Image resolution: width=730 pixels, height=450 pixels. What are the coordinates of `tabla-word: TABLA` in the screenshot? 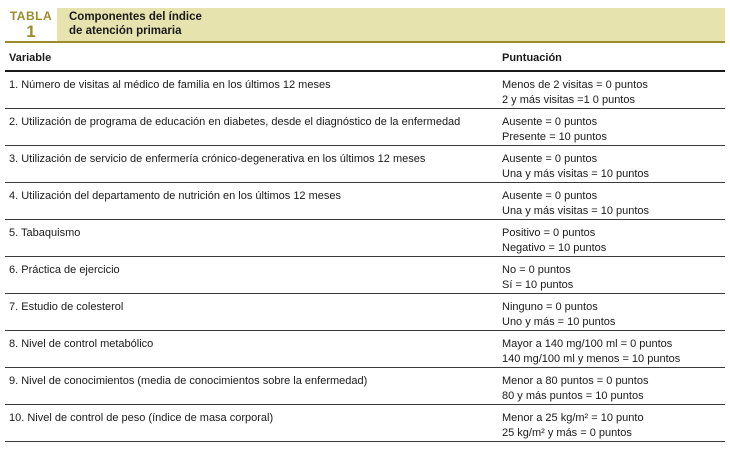 It's located at (31, 16).